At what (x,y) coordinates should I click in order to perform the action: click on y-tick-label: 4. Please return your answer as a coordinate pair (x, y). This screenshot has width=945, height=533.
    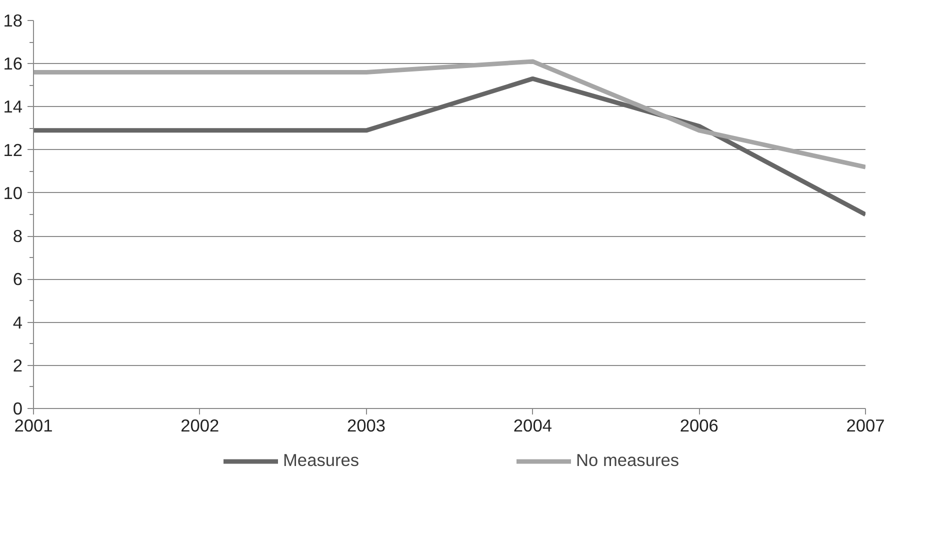
    Looking at the image, I should click on (17, 322).